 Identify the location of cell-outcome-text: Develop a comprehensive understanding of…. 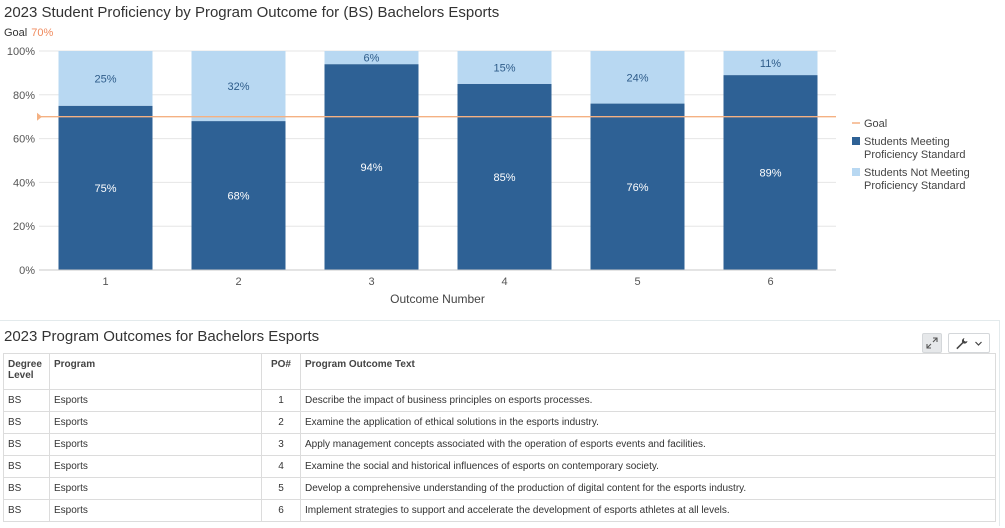
(648, 488).